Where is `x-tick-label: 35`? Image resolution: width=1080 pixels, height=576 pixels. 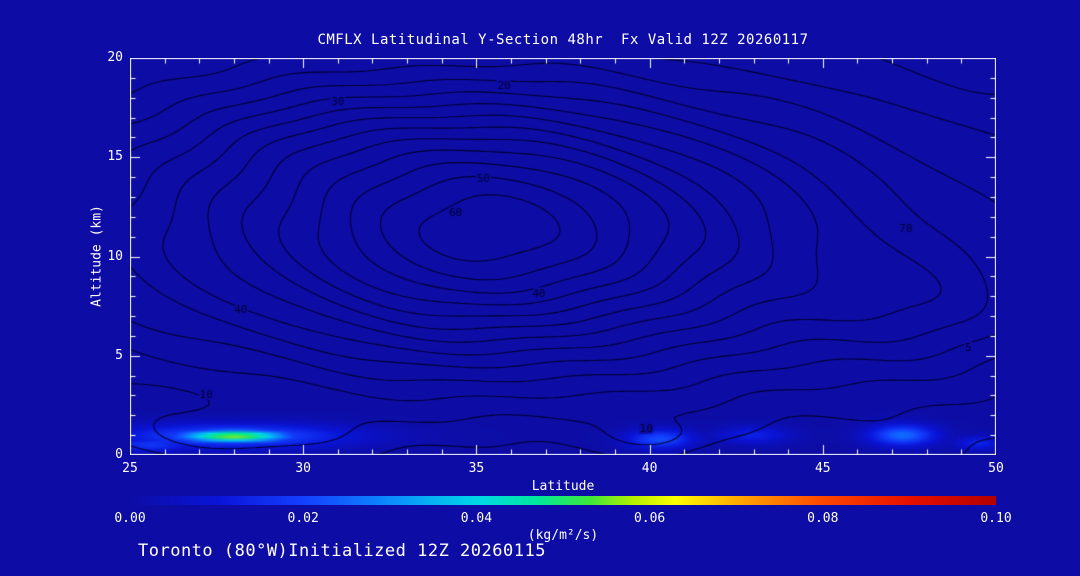
x-tick-label: 35 is located at coordinates (476, 468).